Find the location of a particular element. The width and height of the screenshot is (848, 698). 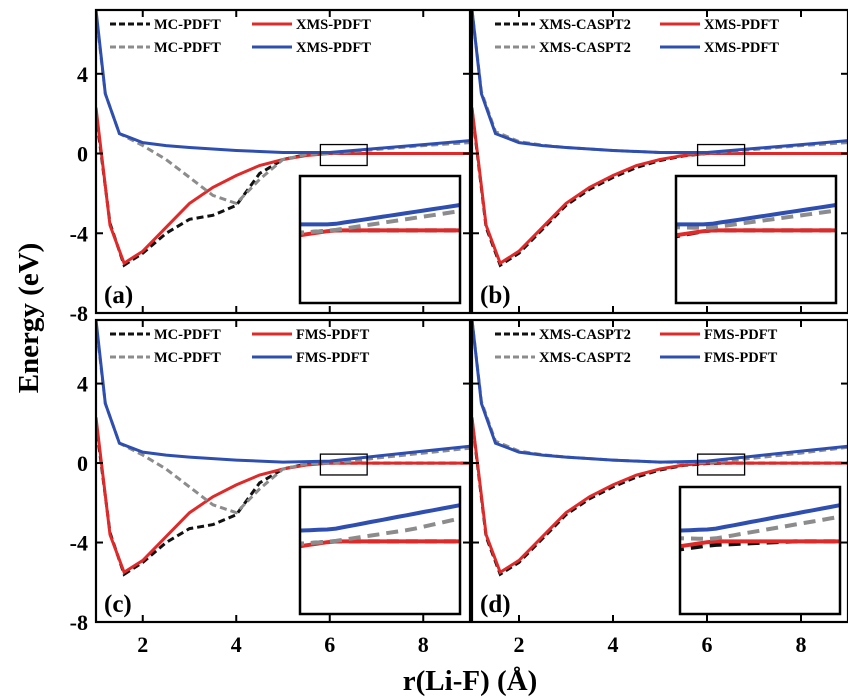

panel-label: (a) is located at coordinates (118, 295).